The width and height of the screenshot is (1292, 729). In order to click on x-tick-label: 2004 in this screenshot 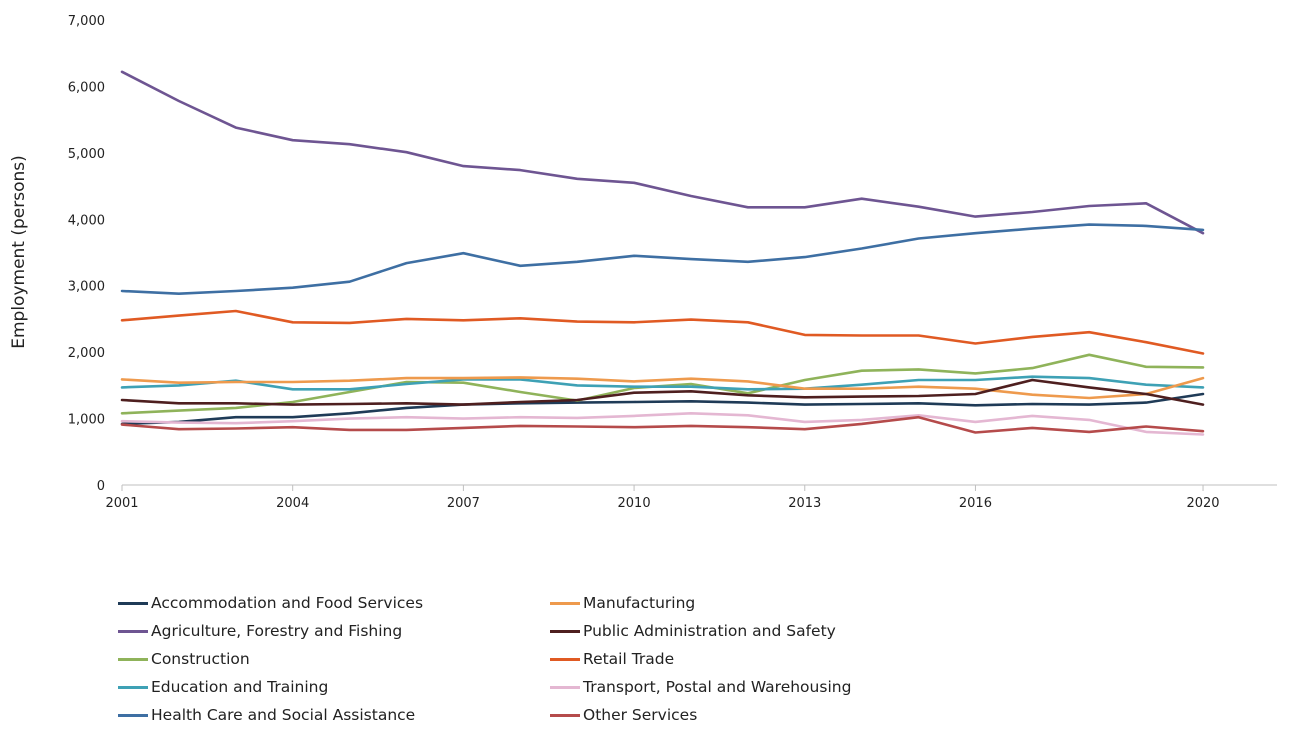, I will do `click(292, 503)`.